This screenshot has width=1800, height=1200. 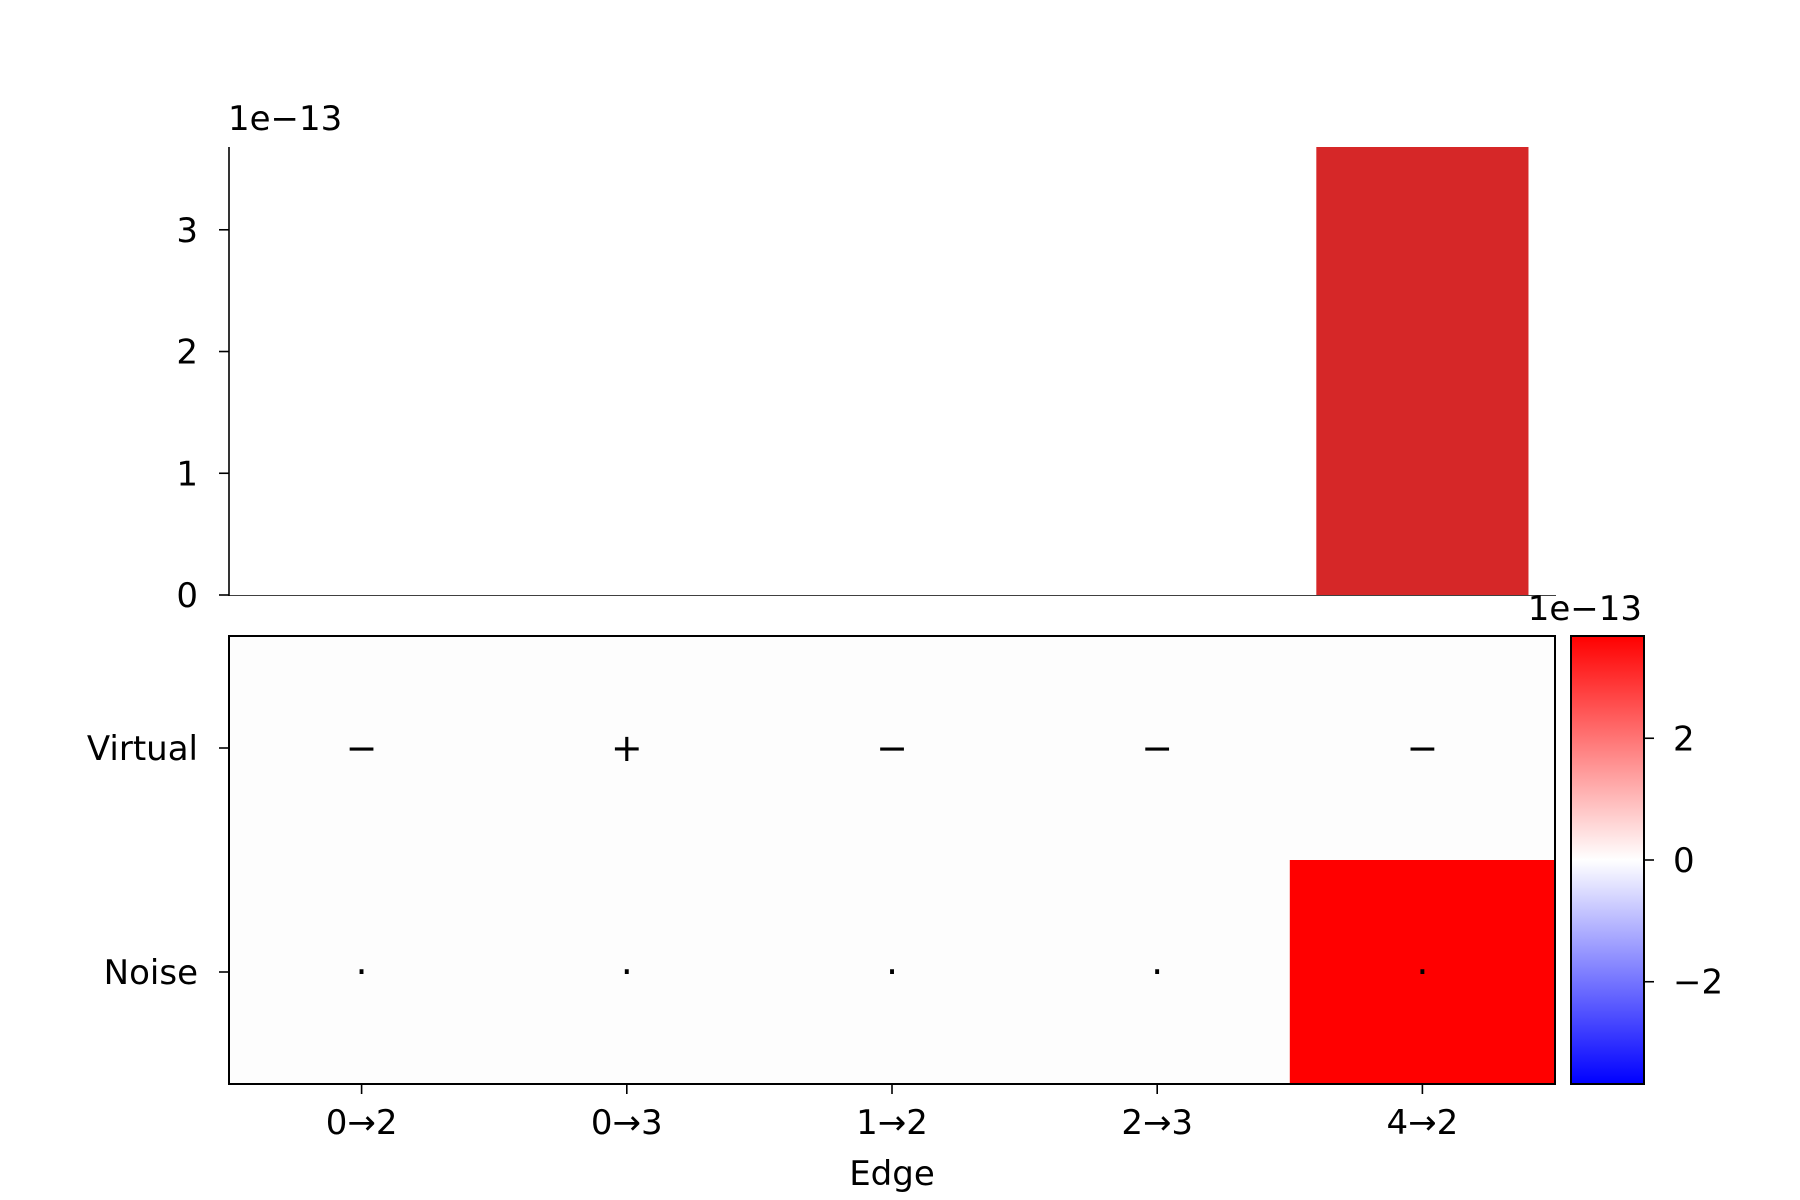 I want to click on heatmap-x-ticks: 0→2 0→3 1→2 2→3 4→2, so click(x=892, y=1113).